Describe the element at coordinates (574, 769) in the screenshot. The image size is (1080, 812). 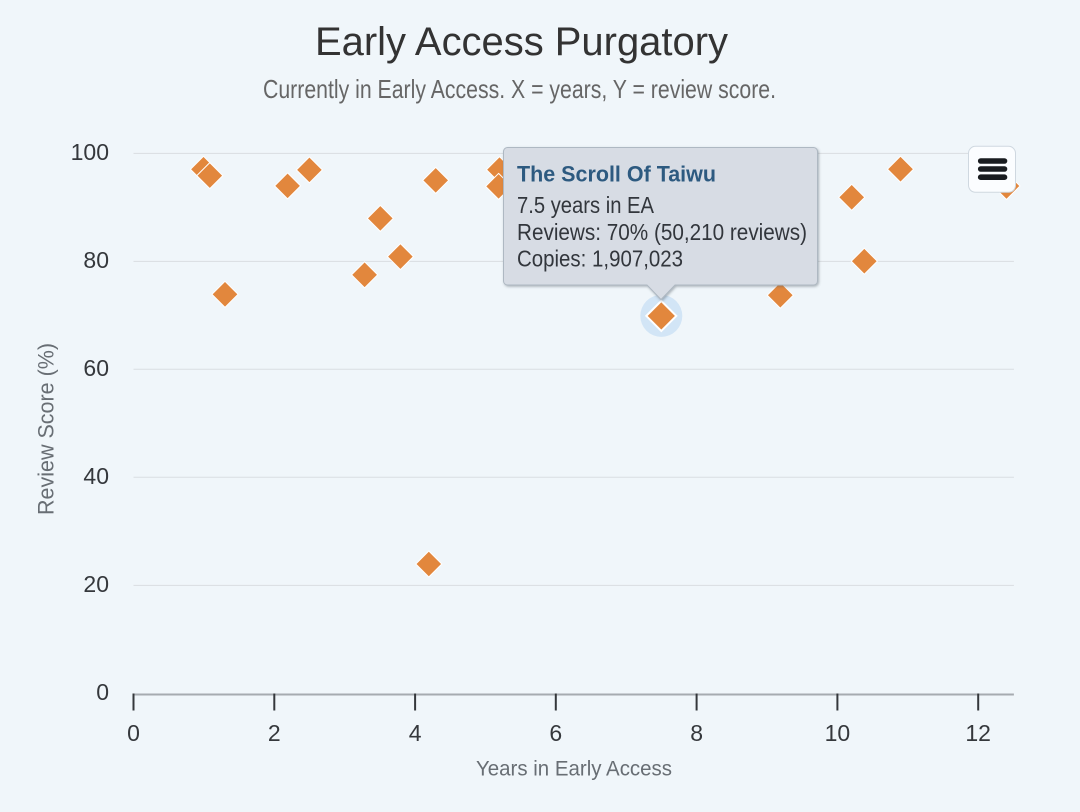
I see `svg-text: Years in Early Access` at that location.